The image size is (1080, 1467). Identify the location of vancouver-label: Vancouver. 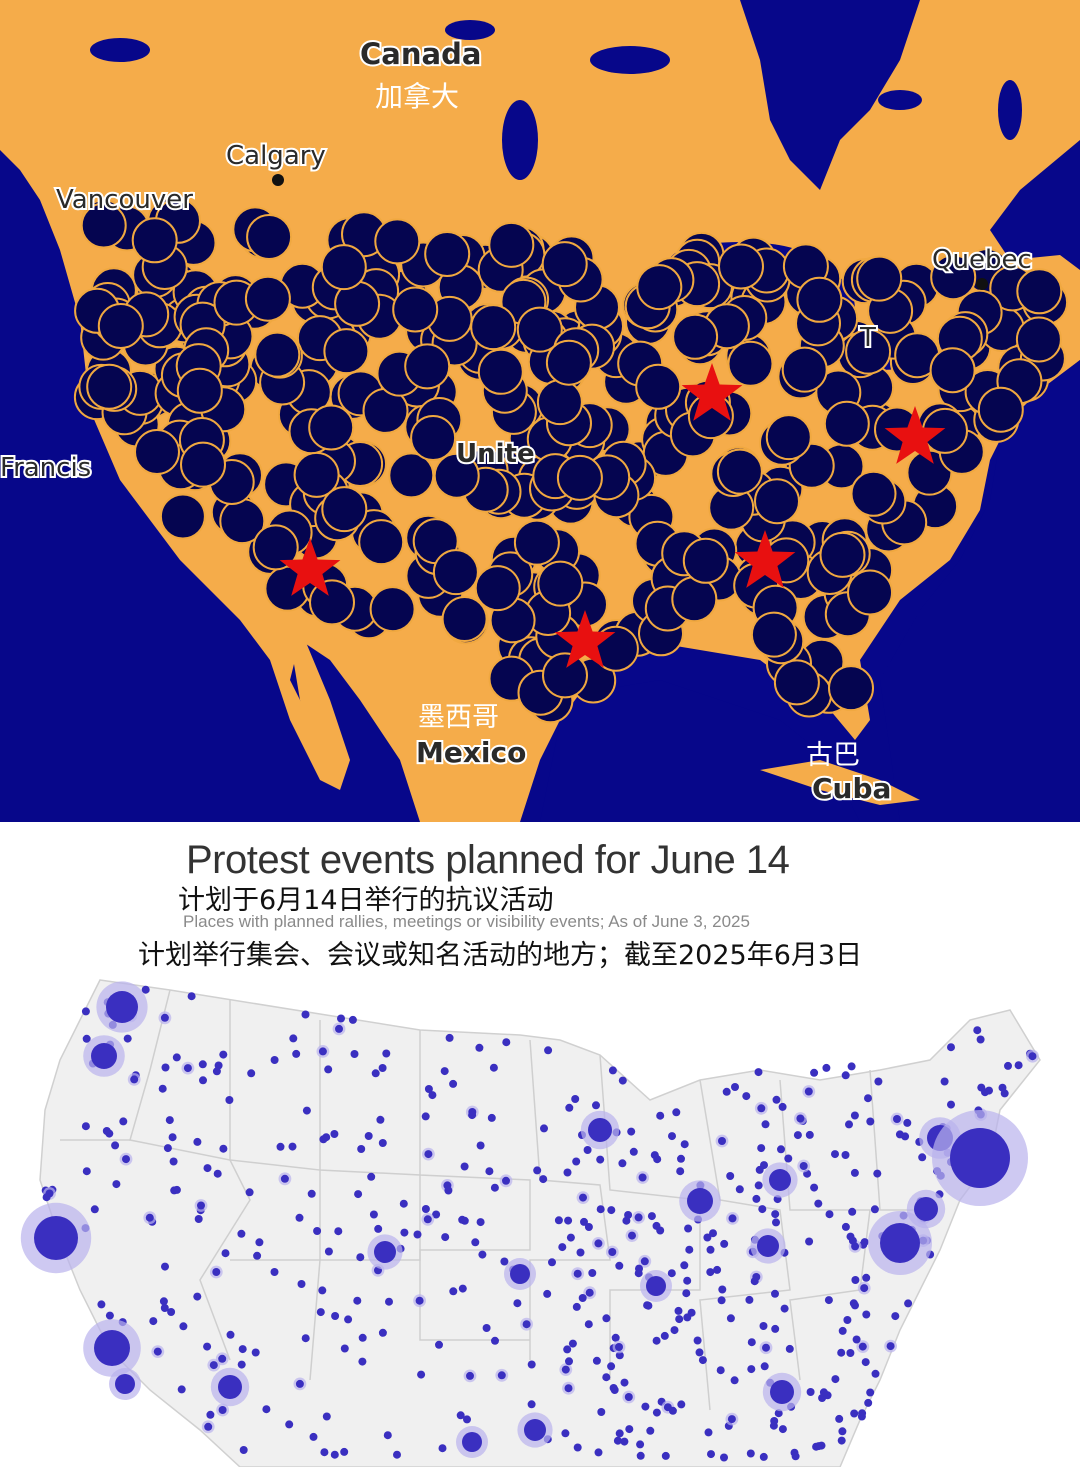
(124, 200).